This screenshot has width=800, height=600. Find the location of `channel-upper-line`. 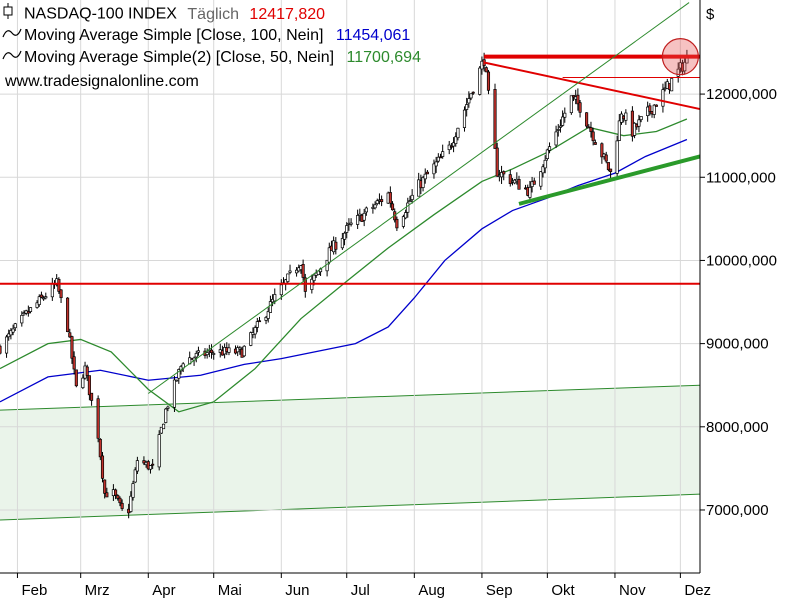

channel-upper-line is located at coordinates (350, 397).